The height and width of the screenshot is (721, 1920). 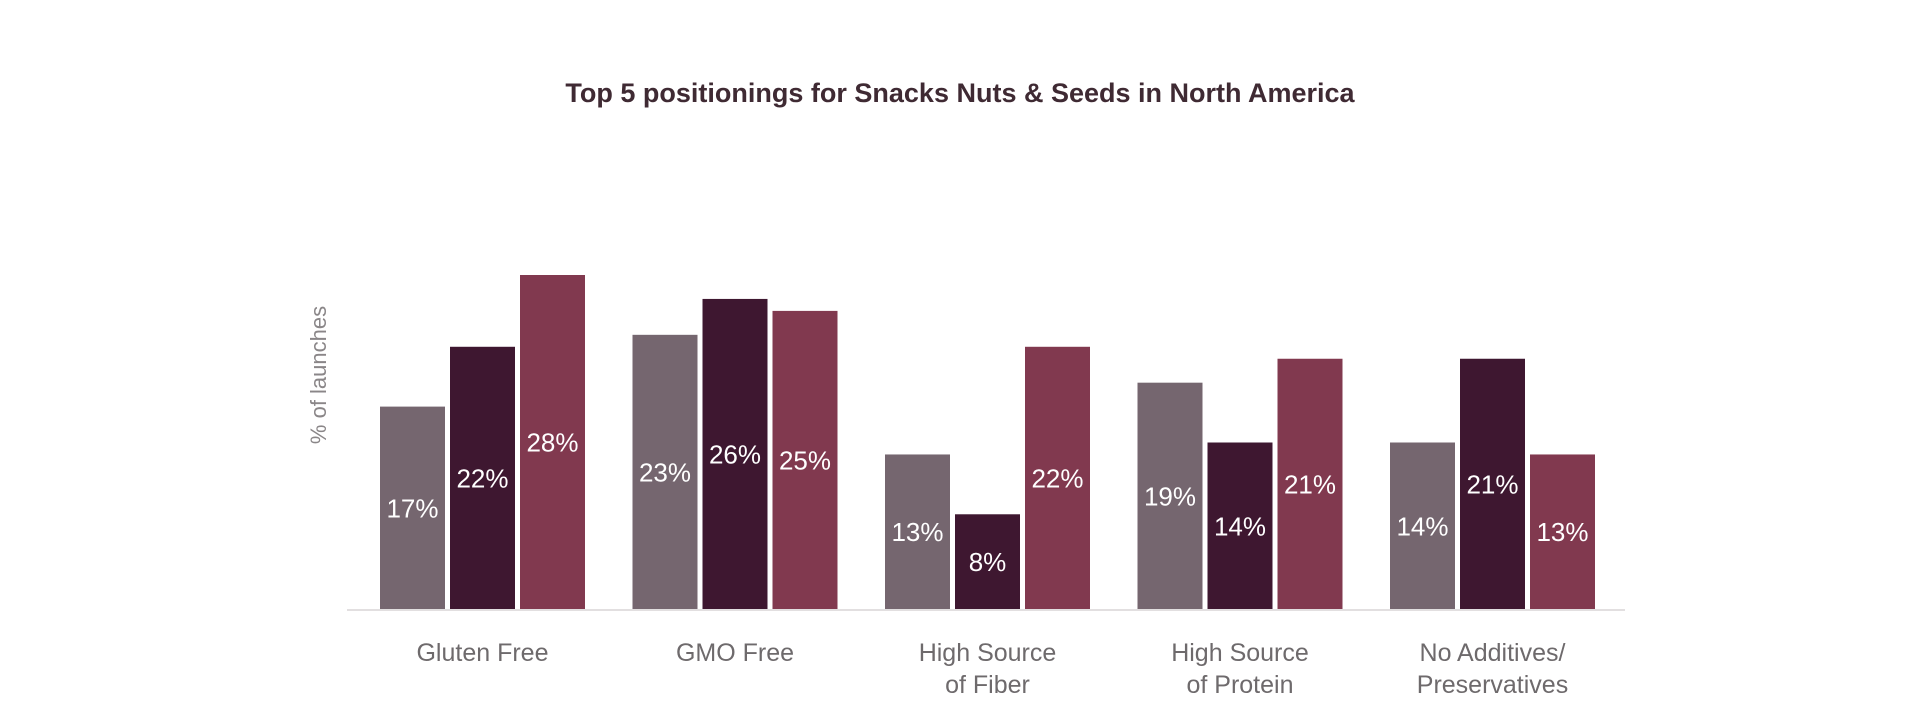 I want to click on y-axis-label: % of launches, so click(x=318, y=375).